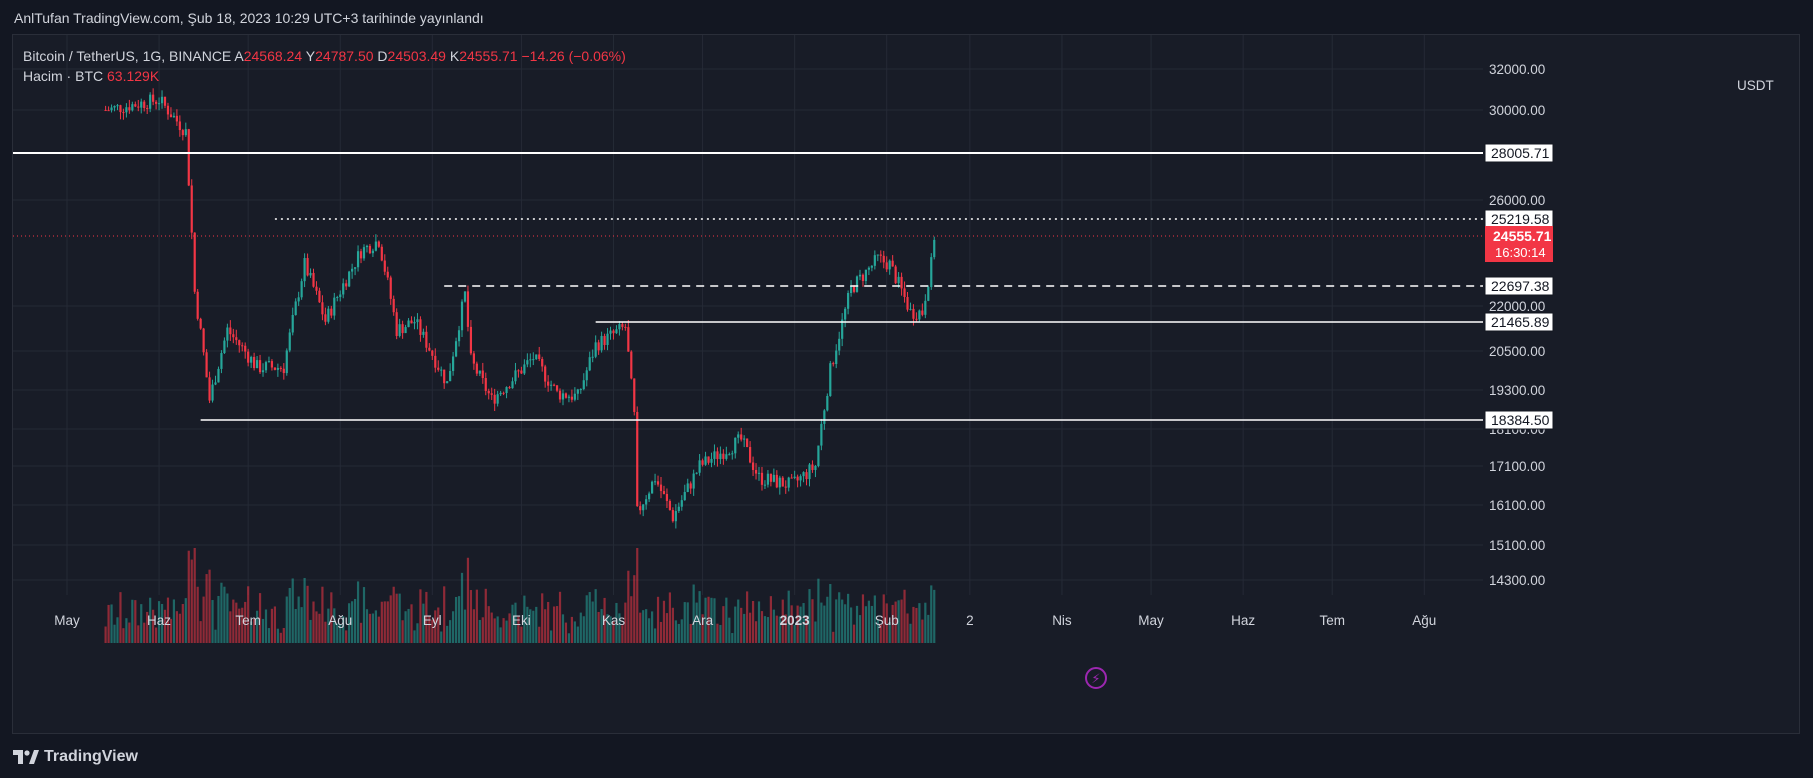  What do you see at coordinates (63, 76) in the screenshot?
I see `volume-label: Hacim · BTC` at bounding box center [63, 76].